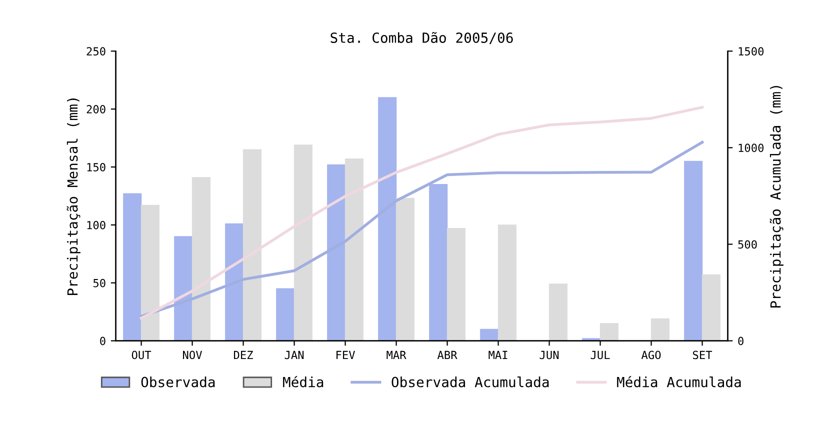 Image resolution: width=827 pixels, height=426 pixels. What do you see at coordinates (96, 167) in the screenshot?
I see `y-tick-label: 150` at bounding box center [96, 167].